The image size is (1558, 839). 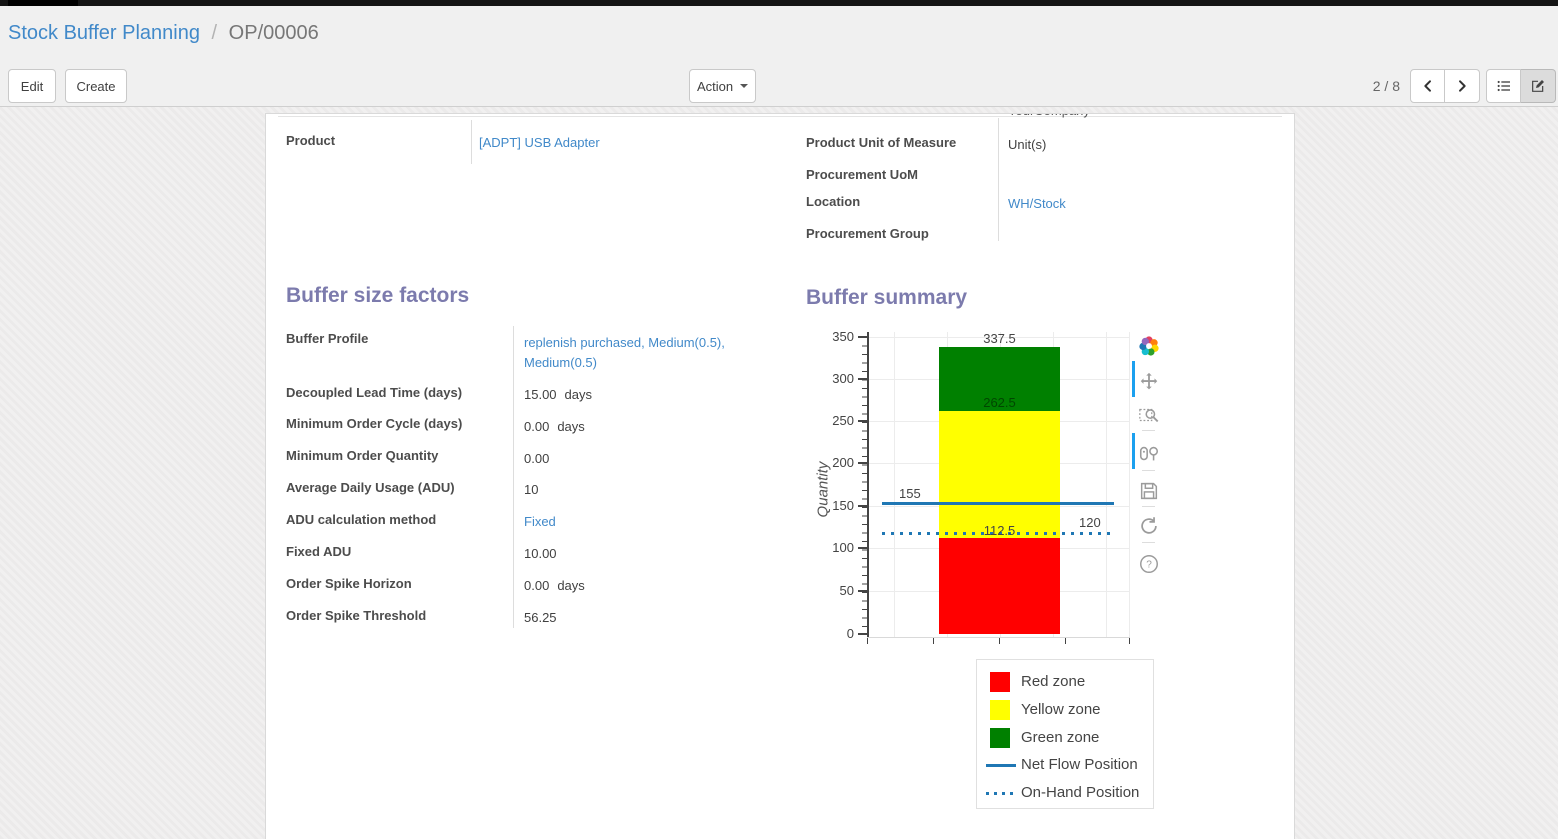 I want to click on y-tick-250: 250, so click(x=843, y=420).